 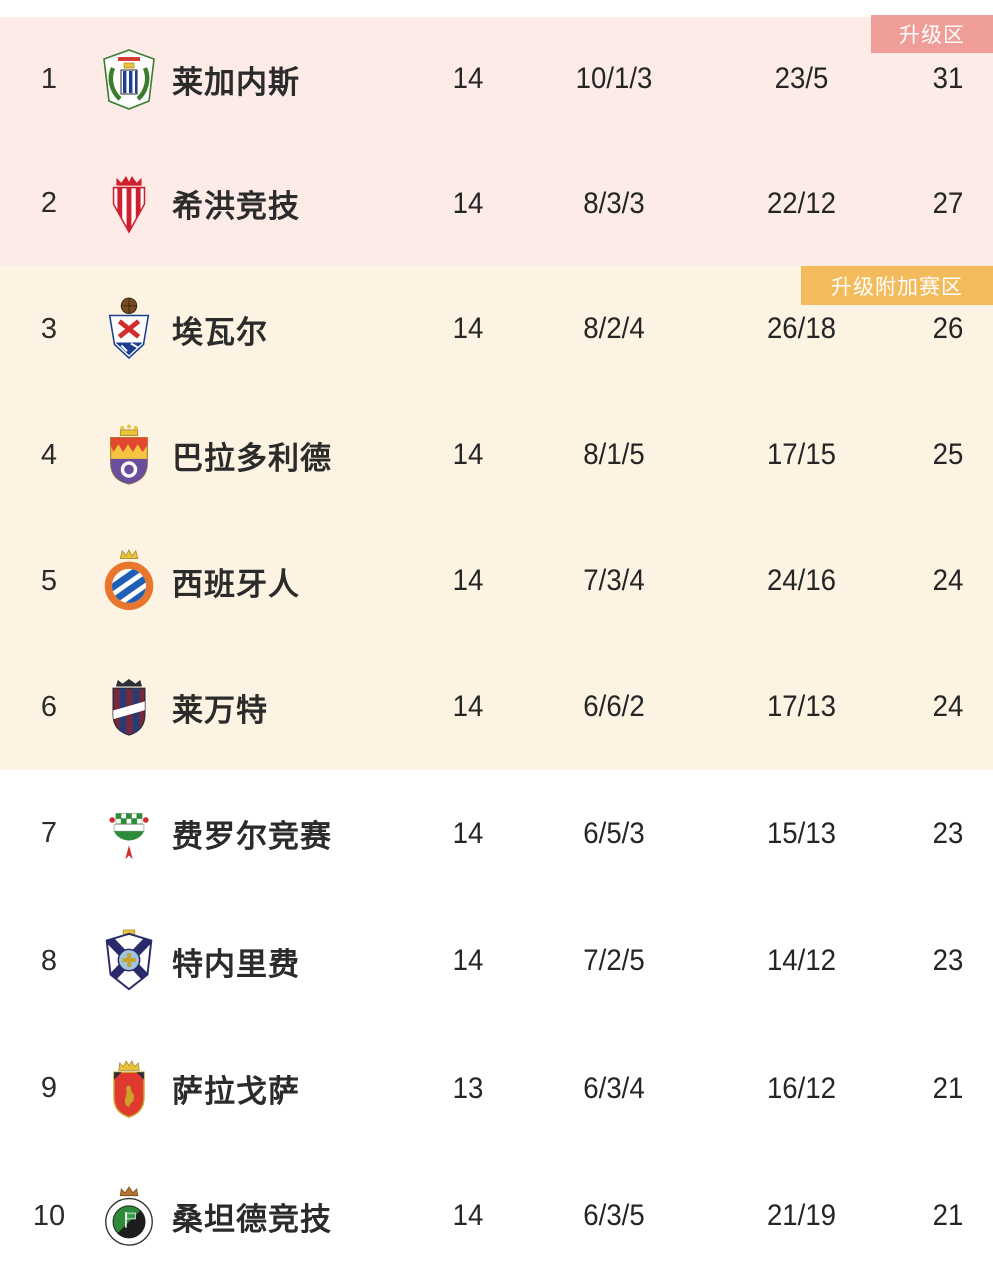 I want to click on santander-crest-icon, so click(x=129, y=1216).